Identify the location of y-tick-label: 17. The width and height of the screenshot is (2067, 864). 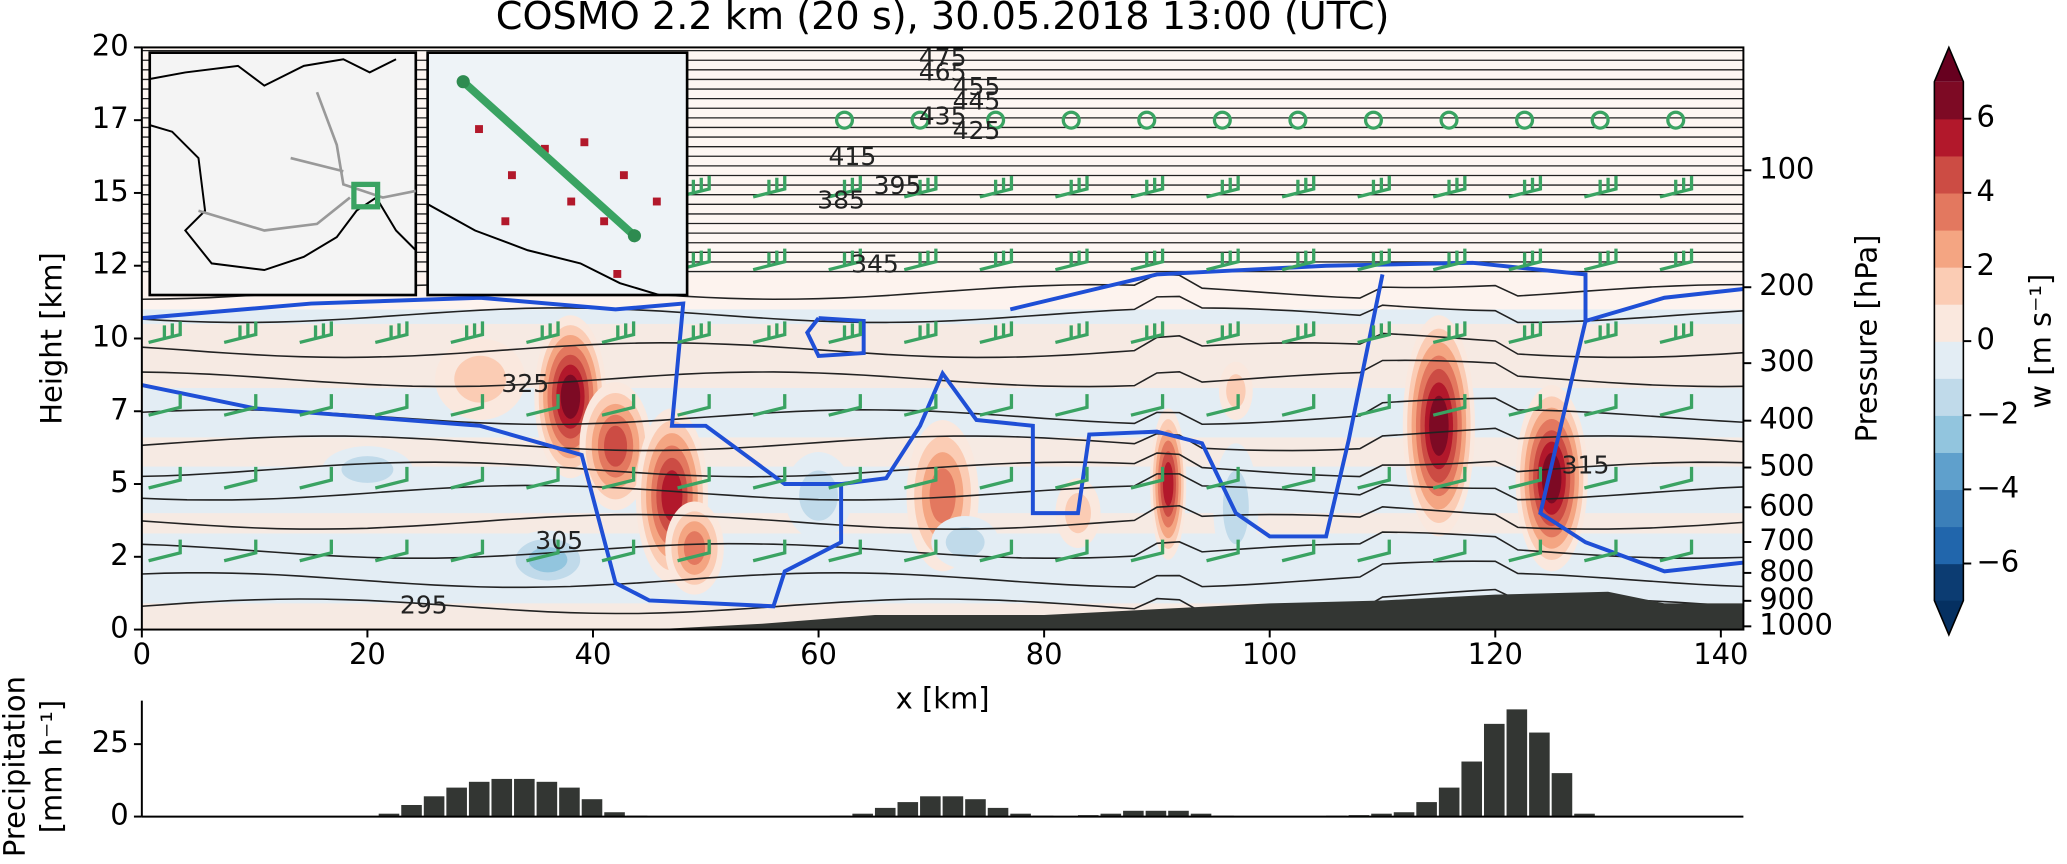
(110, 118).